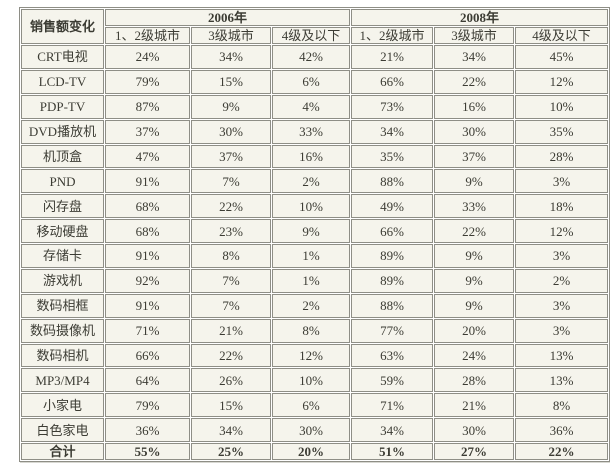 The image size is (610, 474). I want to click on product-row: 移动硬盘 68% 23% 9% 66% 22% 12%, so click(315, 231).